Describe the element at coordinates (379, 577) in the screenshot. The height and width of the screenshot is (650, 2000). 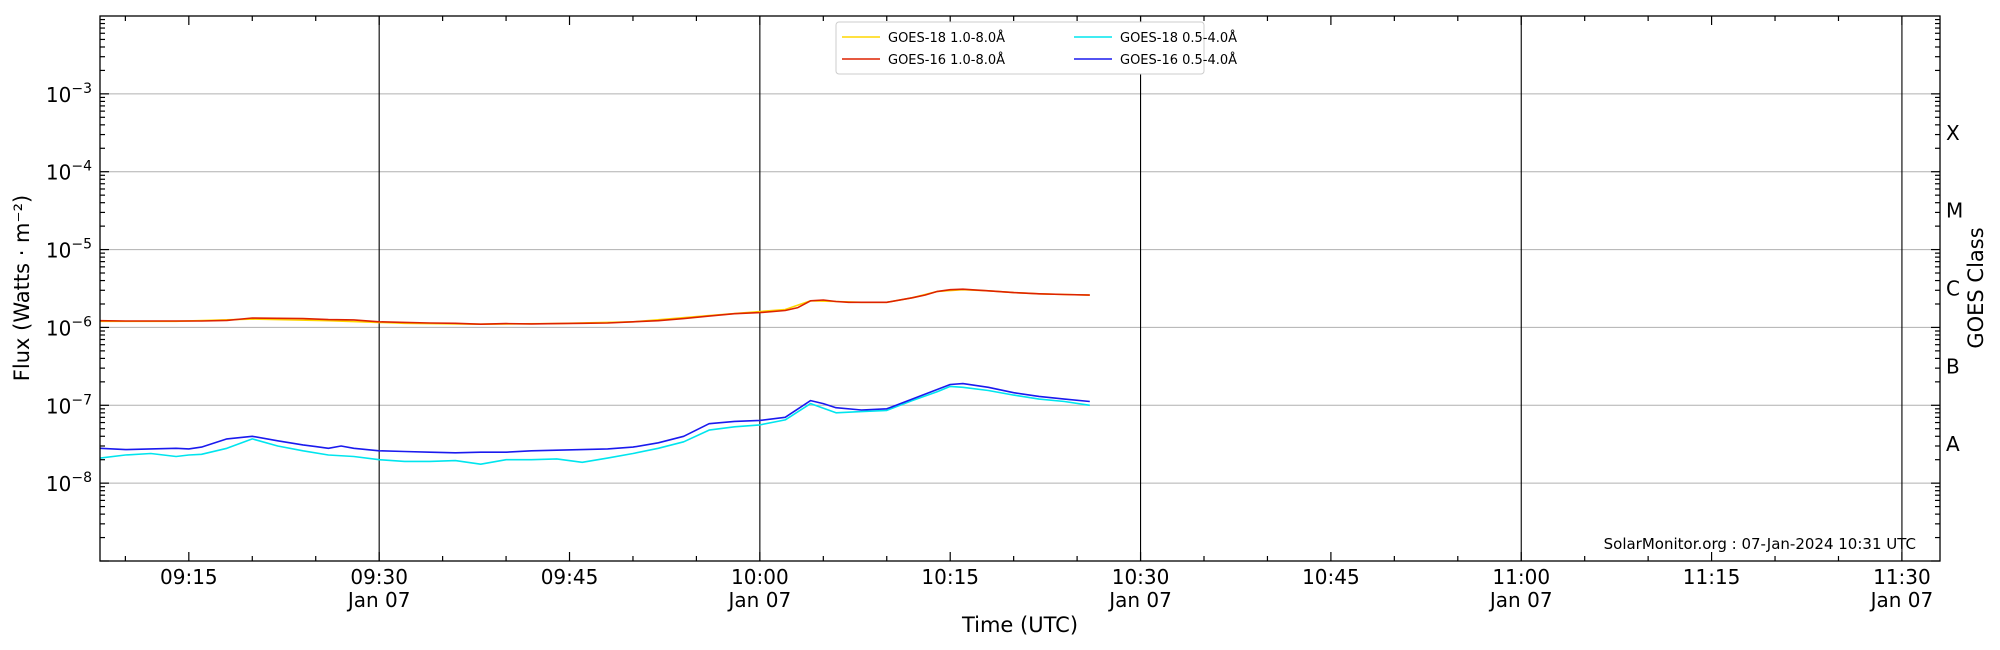
I see `x-tick-label: 09:30` at that location.